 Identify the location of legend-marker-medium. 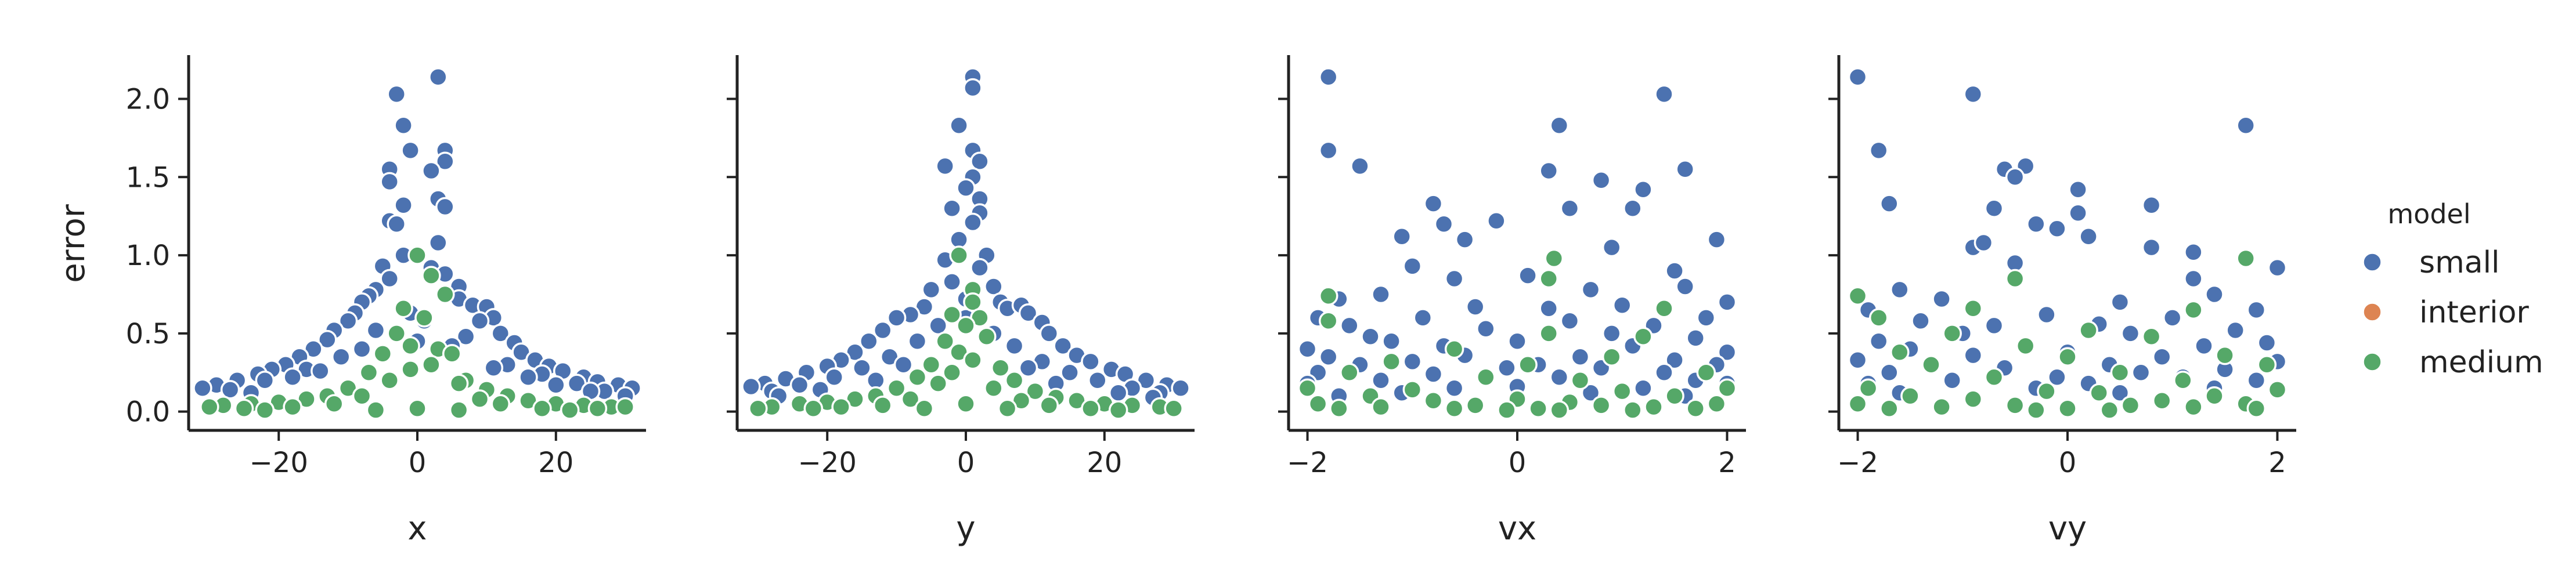
(2373, 361).